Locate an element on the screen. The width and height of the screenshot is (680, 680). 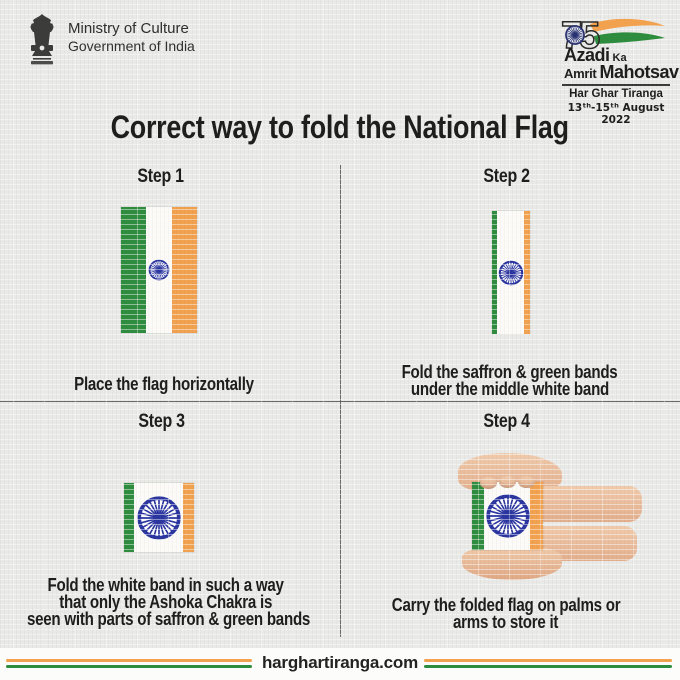
flag-step2-folded-strip is located at coordinates (511, 272).